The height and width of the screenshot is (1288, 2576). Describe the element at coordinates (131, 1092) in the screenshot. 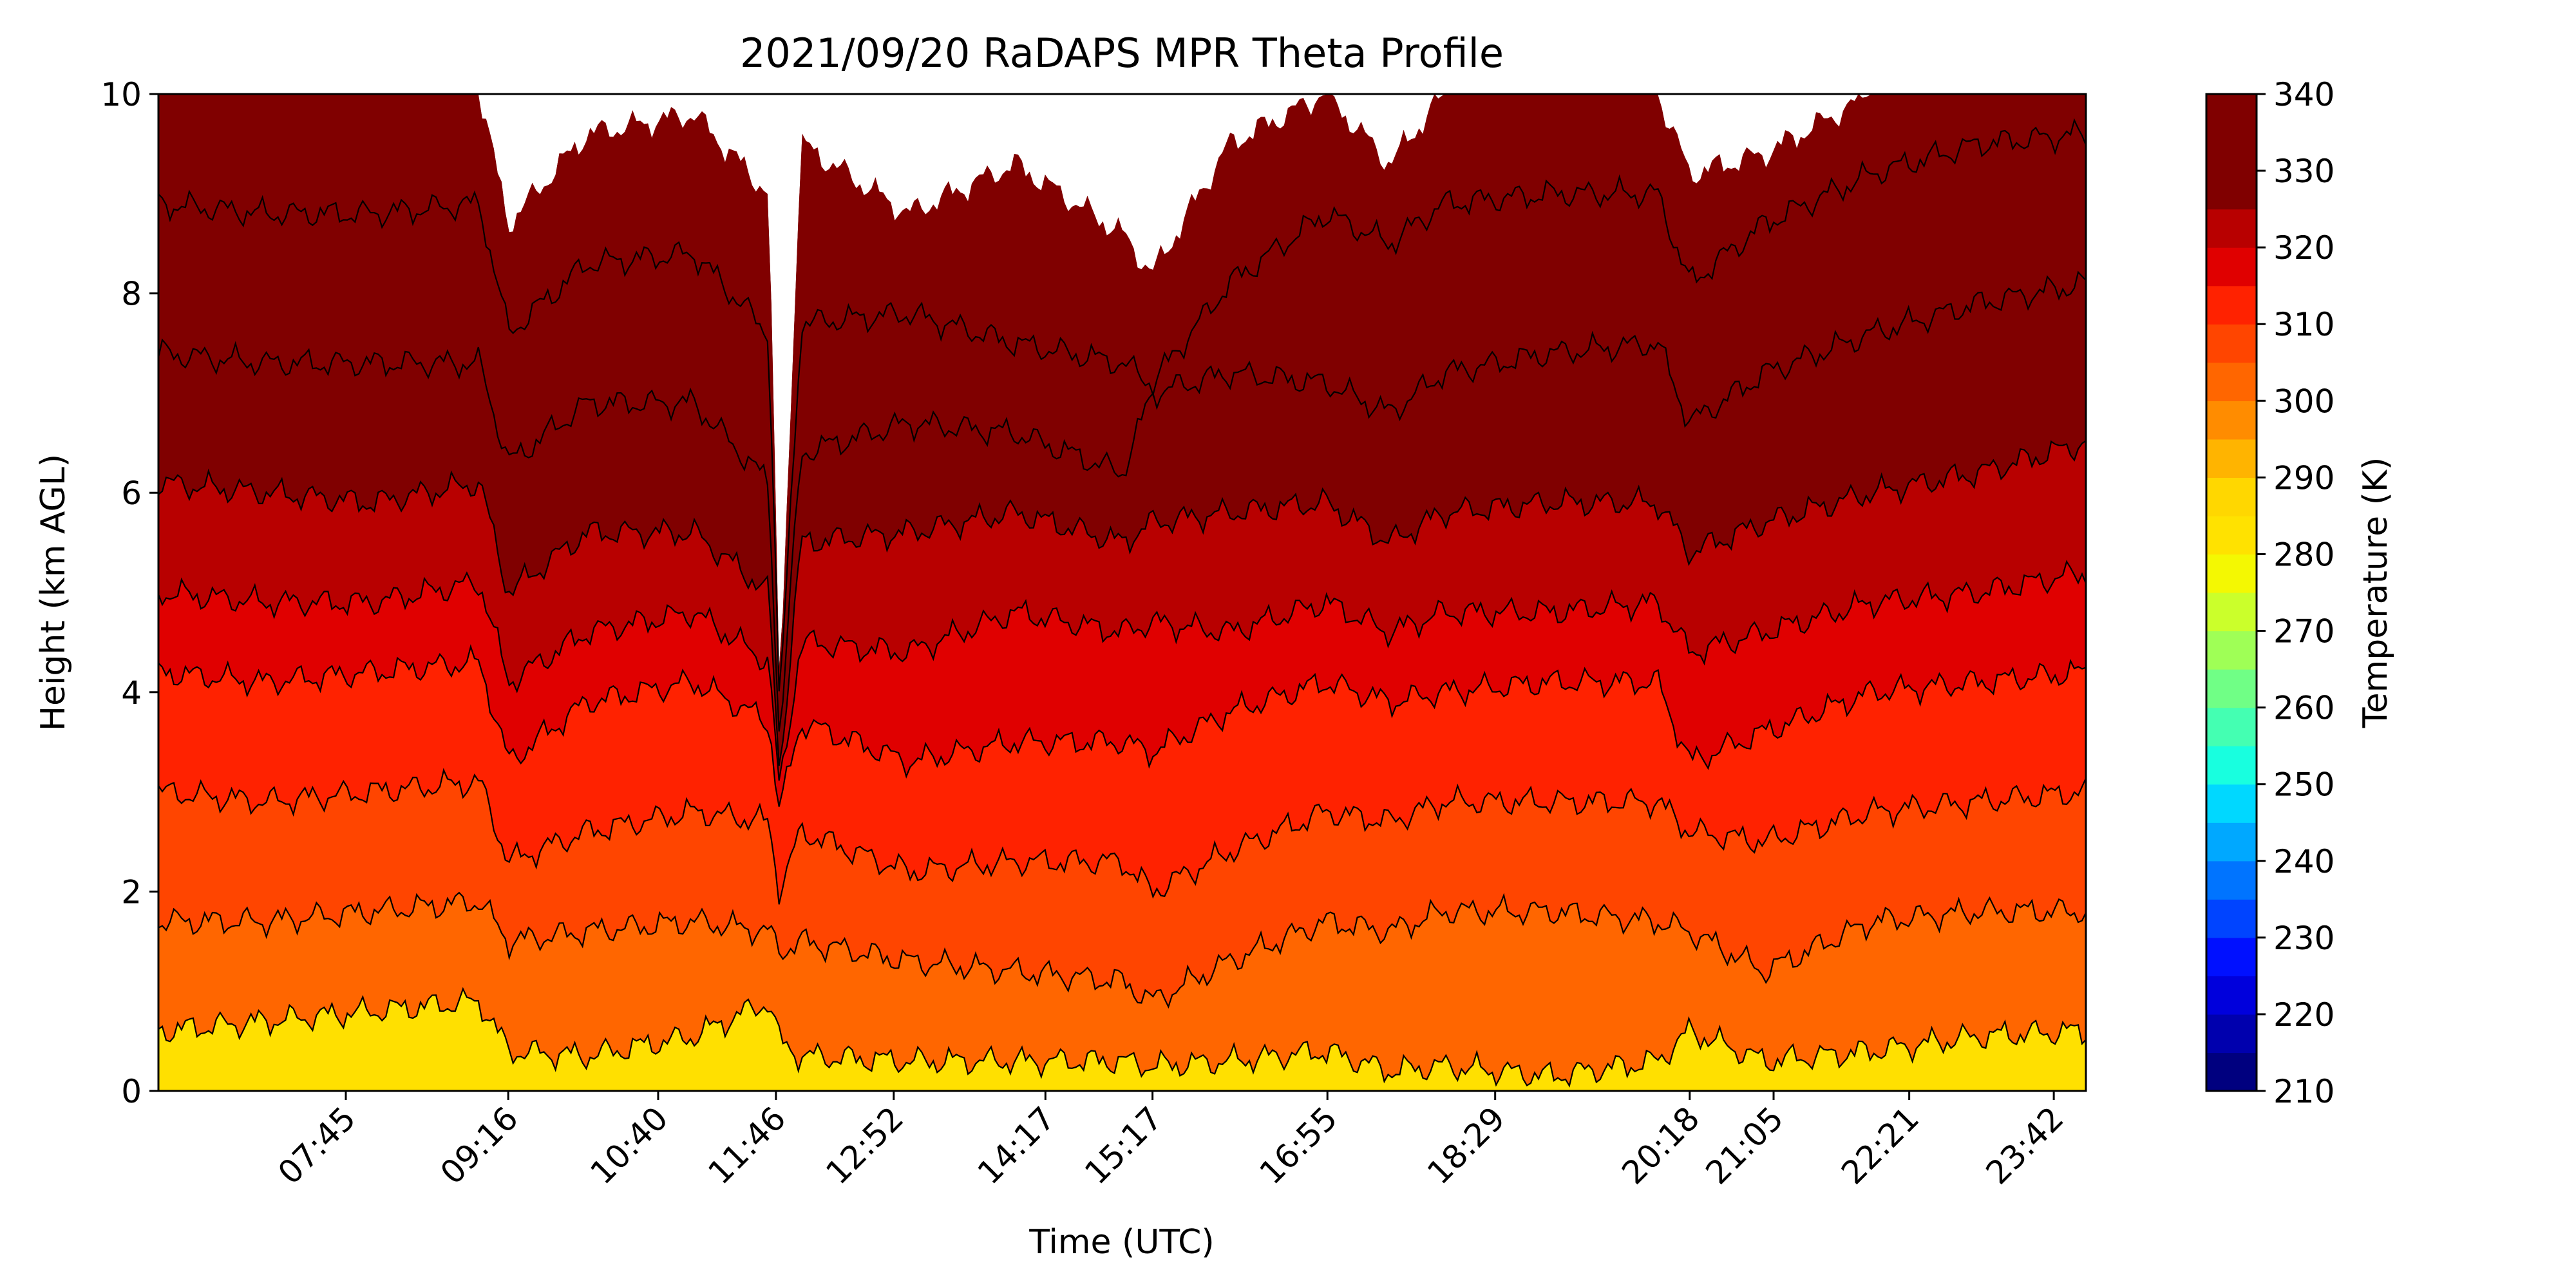

I see `y-tick-label: 0` at that location.